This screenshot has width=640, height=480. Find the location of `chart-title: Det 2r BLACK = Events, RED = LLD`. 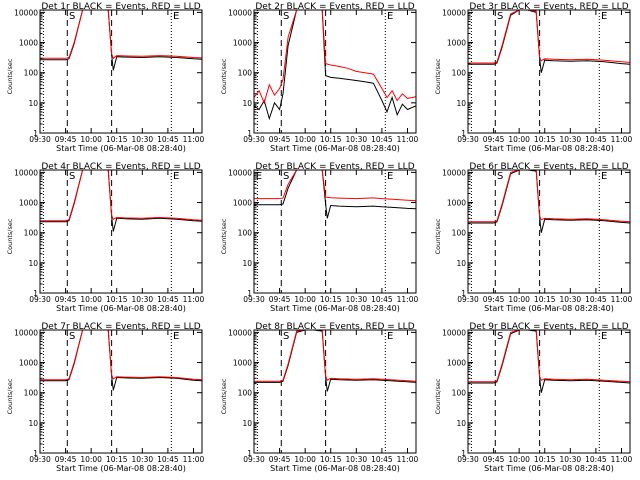

chart-title: Det 2r BLACK = Events, RED = LLD is located at coordinates (334, 7).